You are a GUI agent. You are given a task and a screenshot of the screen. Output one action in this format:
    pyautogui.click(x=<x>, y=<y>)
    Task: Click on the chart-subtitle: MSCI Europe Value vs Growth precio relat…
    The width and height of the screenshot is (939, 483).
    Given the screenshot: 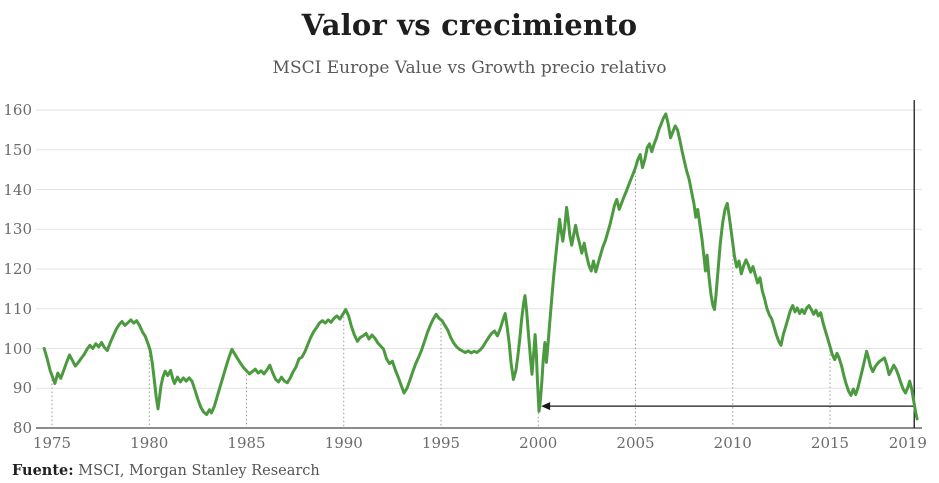 What is the action you would take?
    pyautogui.click(x=469, y=68)
    